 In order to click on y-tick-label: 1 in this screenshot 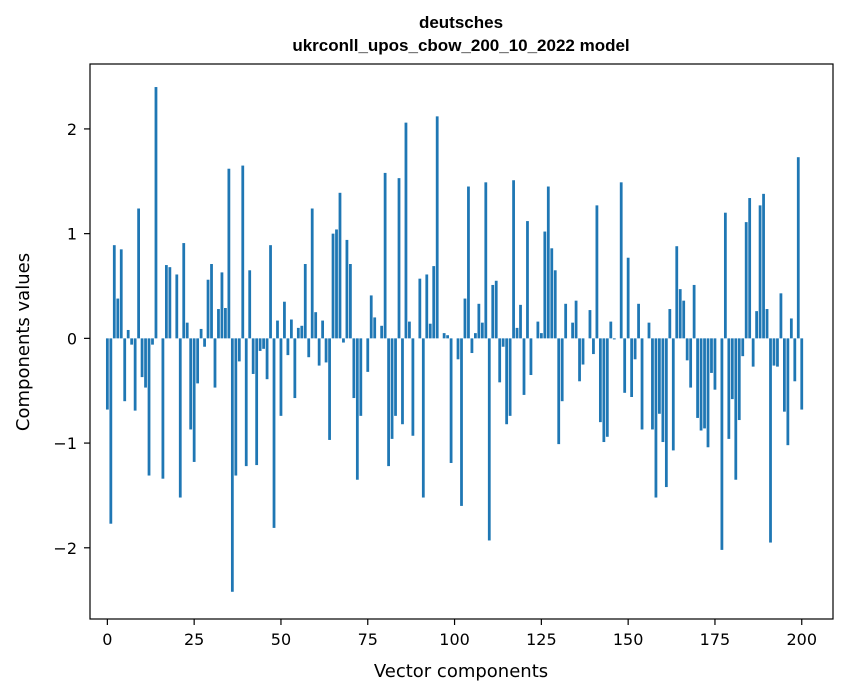, I will do `click(72, 234)`.